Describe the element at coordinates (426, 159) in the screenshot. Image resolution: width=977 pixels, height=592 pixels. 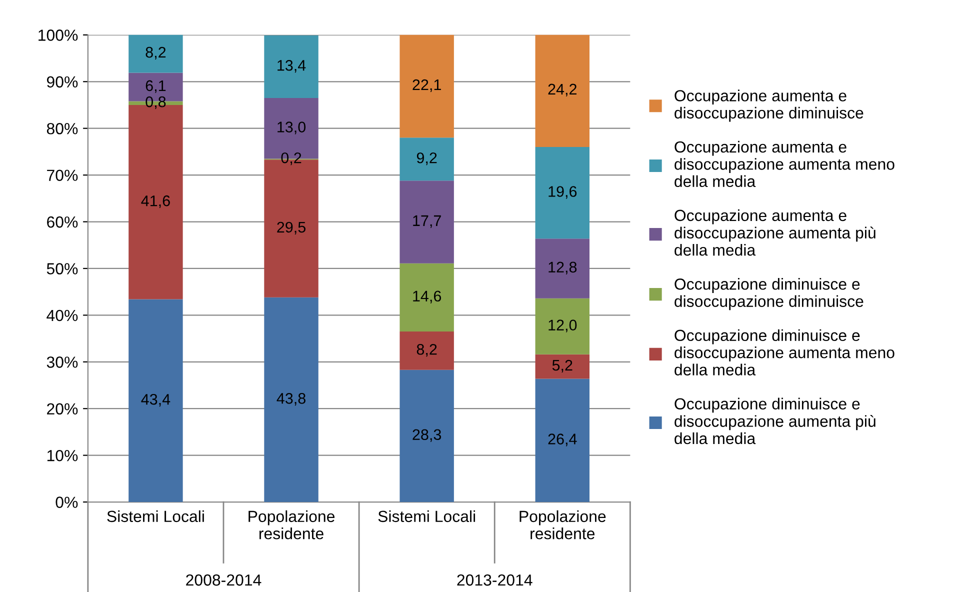
I see `data-label: 9,2` at that location.